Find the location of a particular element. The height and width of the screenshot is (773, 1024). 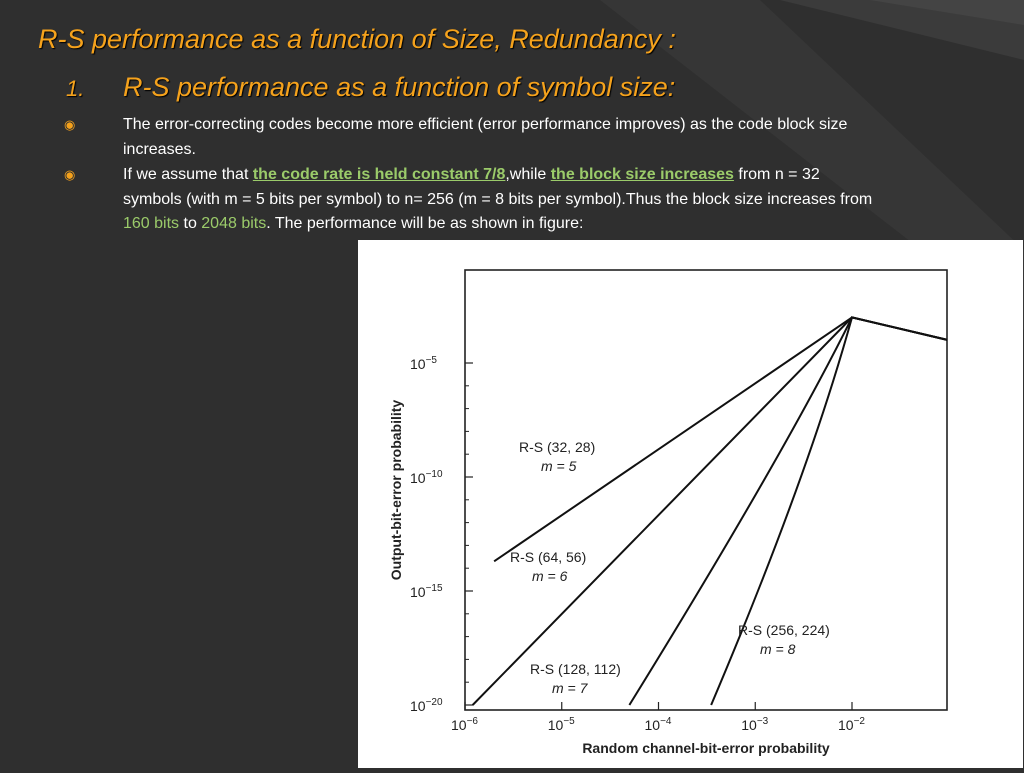

series-sublabel-1: m = 5 is located at coordinates (559, 466).